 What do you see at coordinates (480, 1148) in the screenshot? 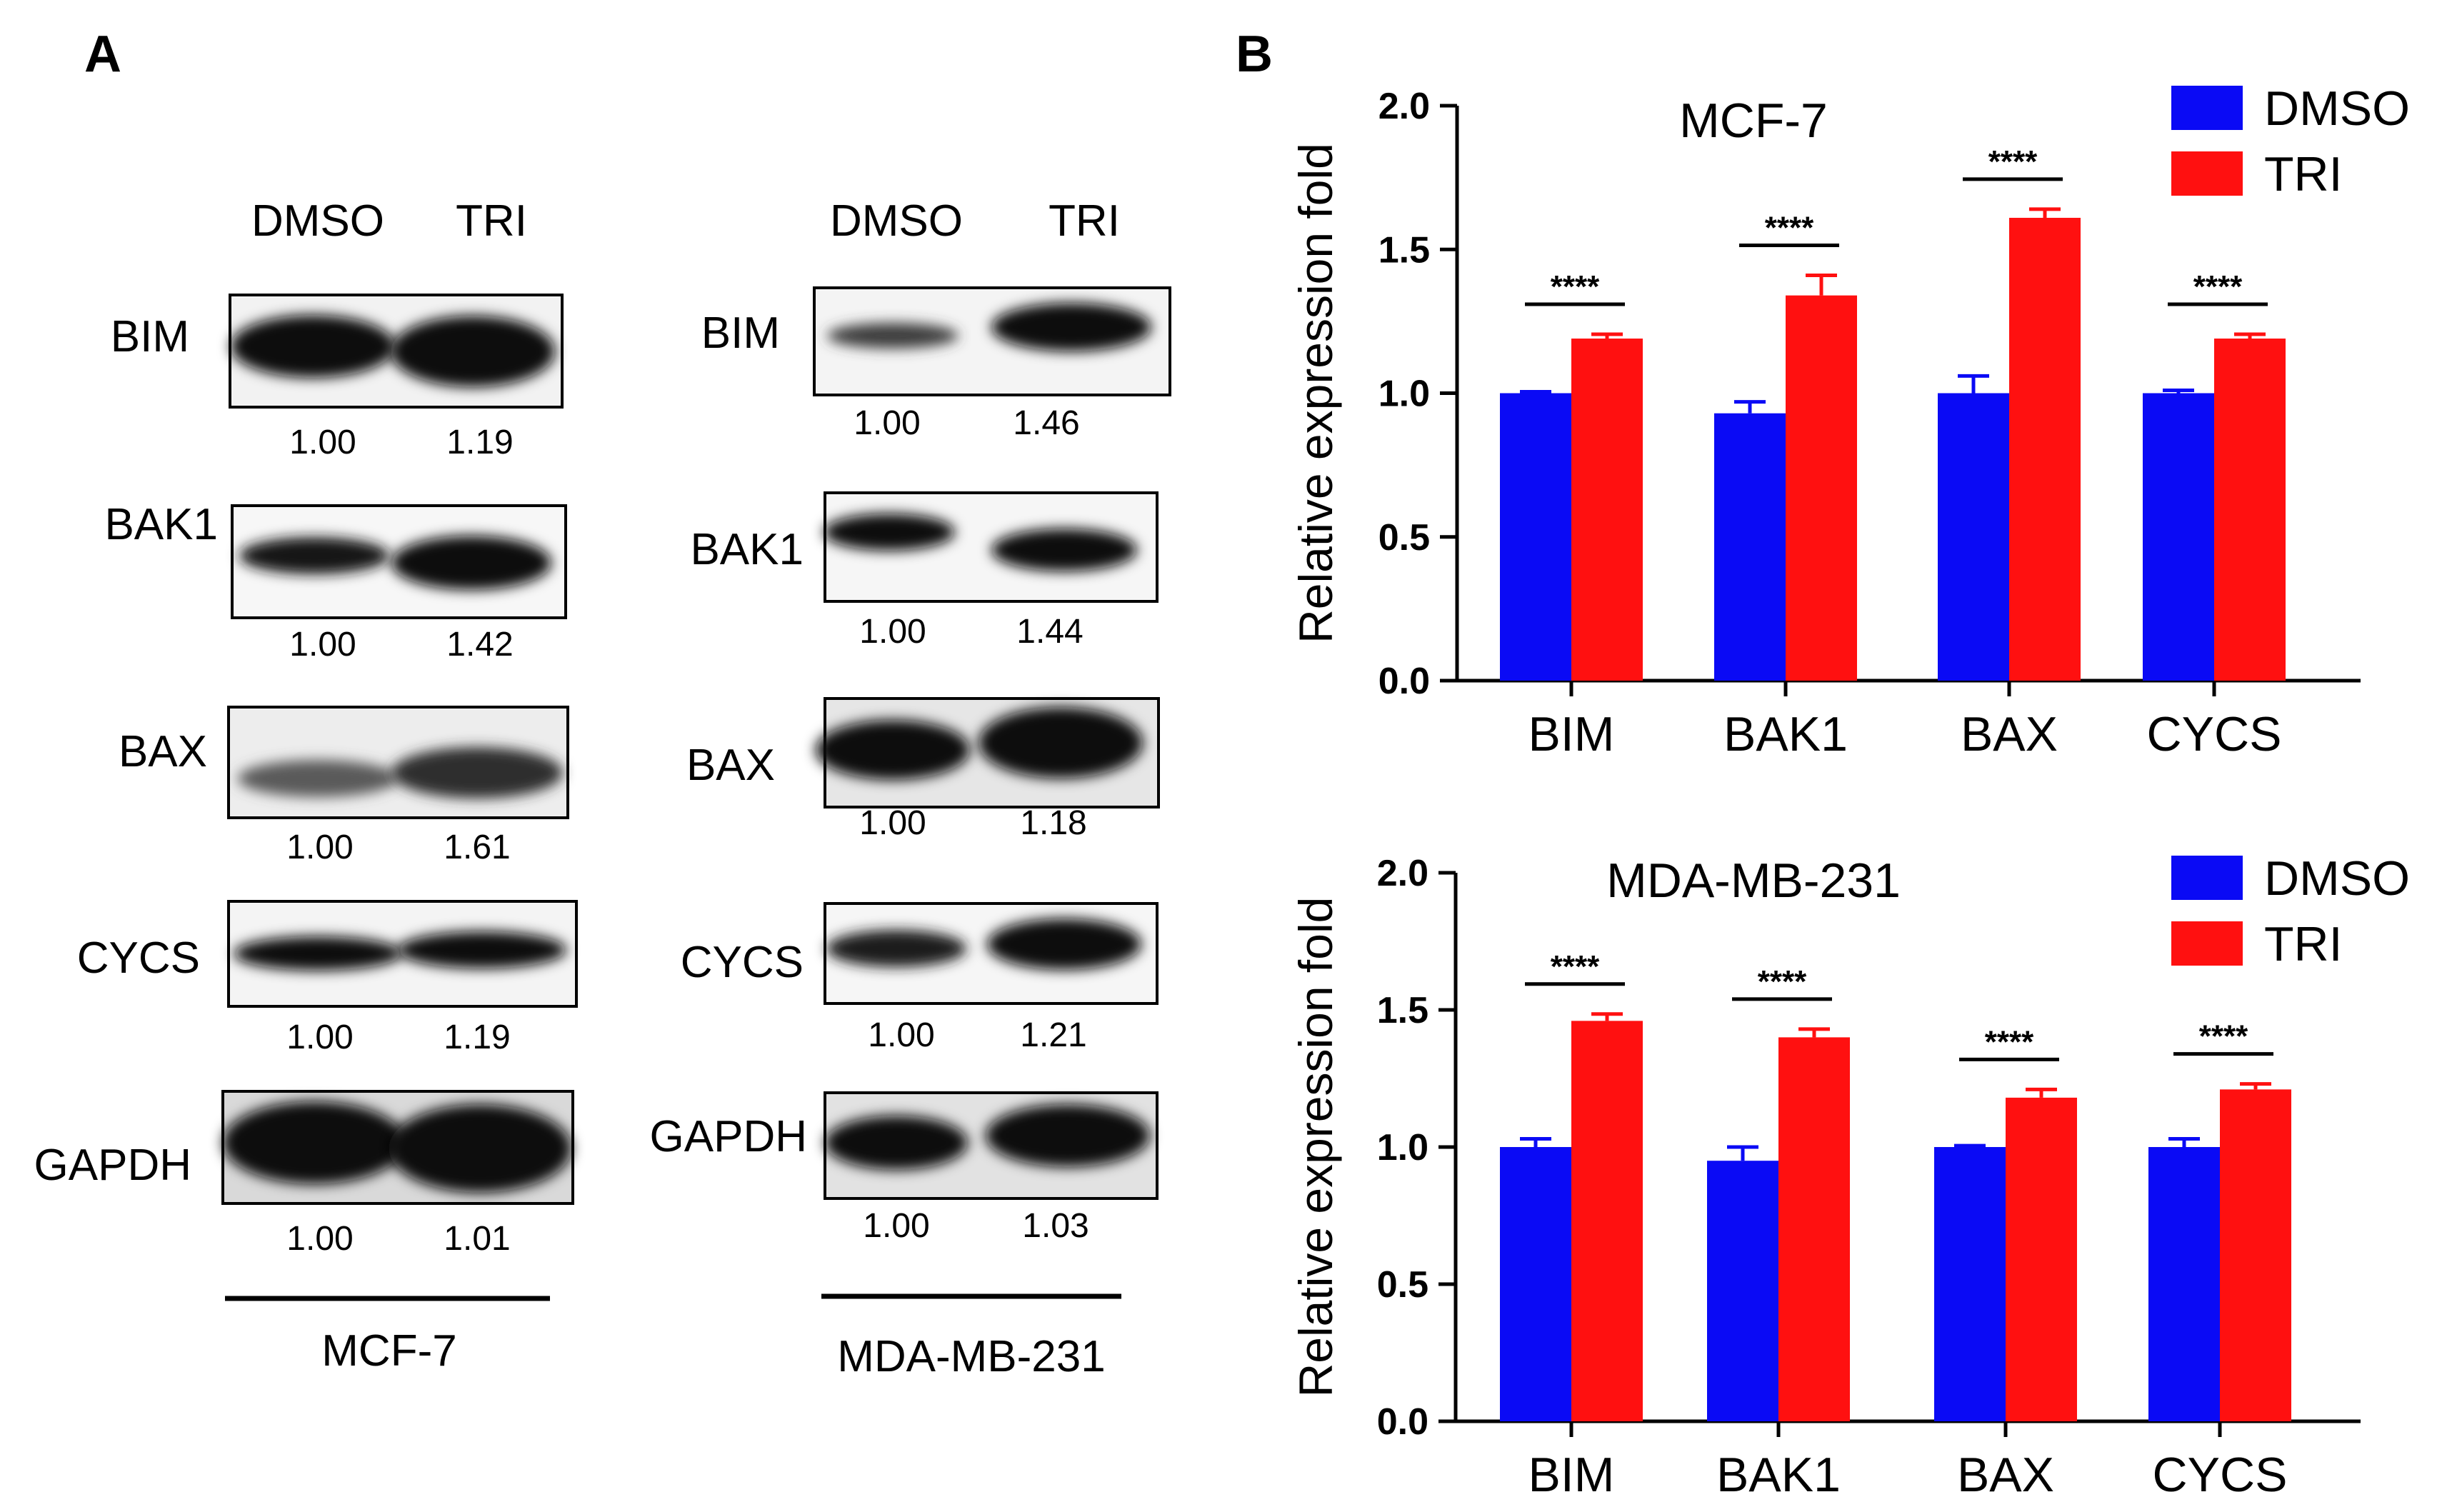
I see `mcf7-band-gapdh-tri` at bounding box center [480, 1148].